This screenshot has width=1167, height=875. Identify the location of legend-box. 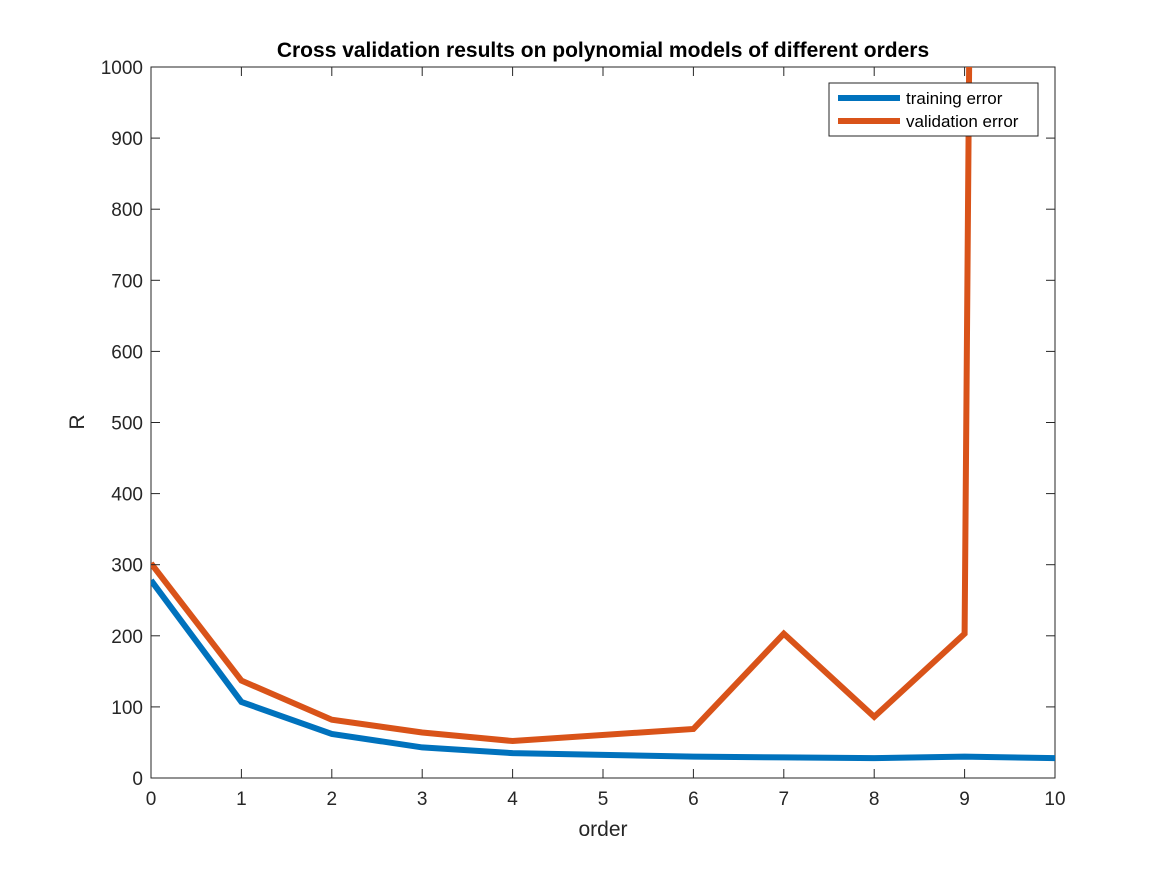
(933, 109).